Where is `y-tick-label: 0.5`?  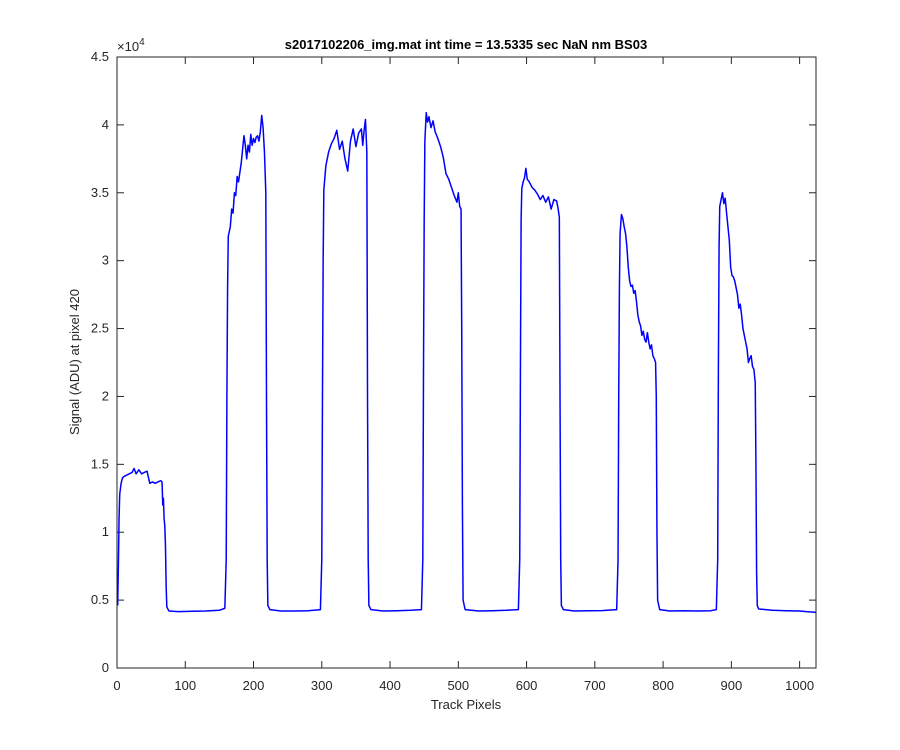 y-tick-label: 0.5 is located at coordinates (100, 599).